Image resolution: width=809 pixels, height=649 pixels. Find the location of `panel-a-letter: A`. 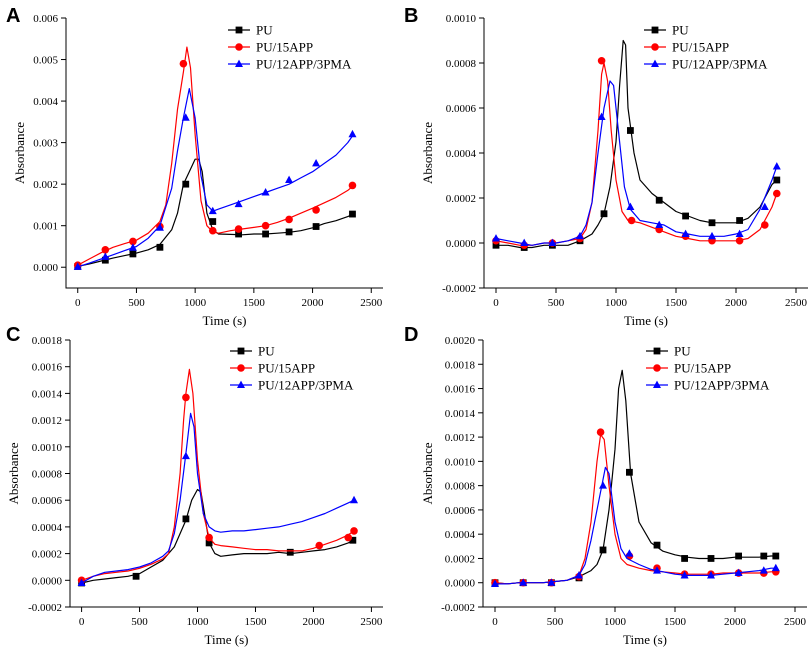

panel-a-letter: A is located at coordinates (13, 16).